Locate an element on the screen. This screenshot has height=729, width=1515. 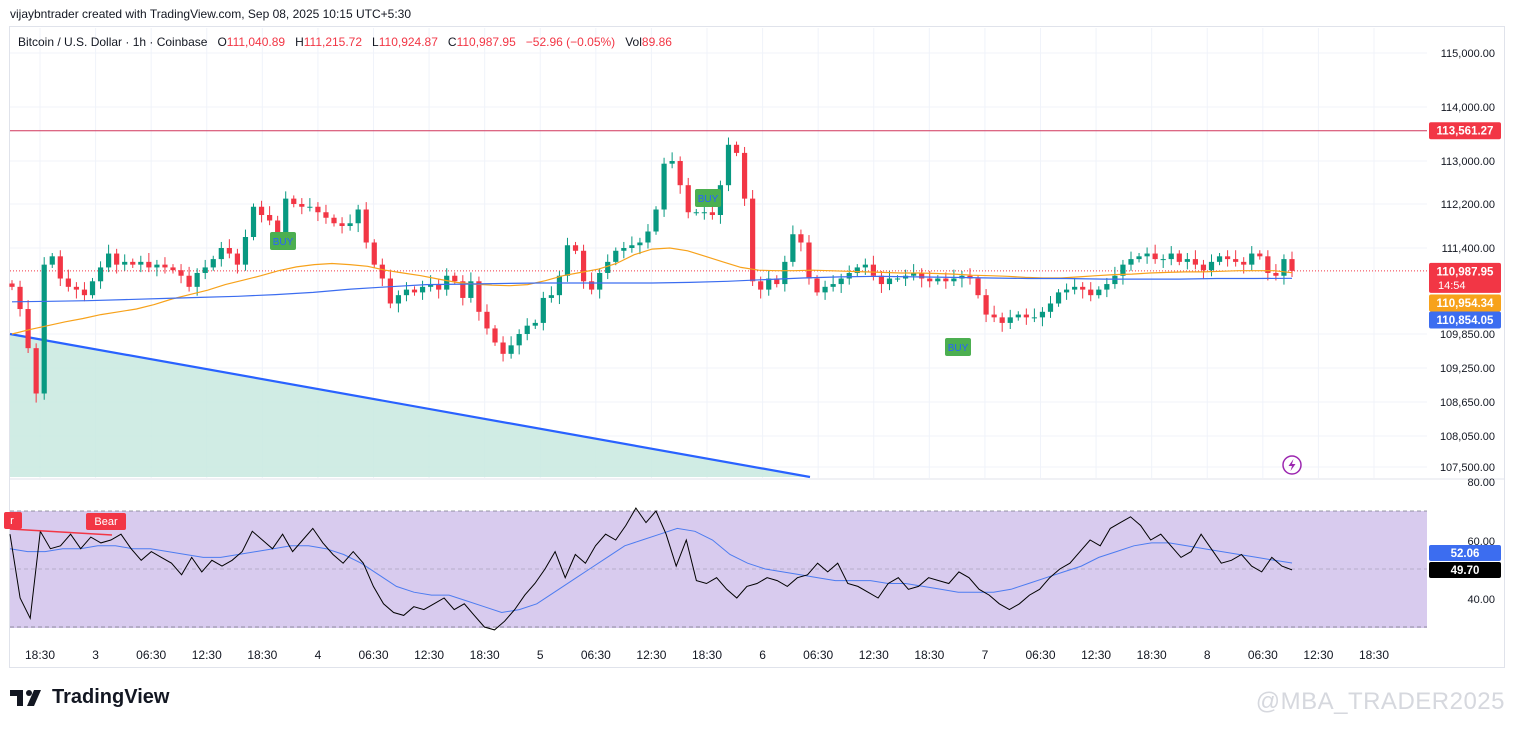
bear-label: Bear is located at coordinates (106, 522).